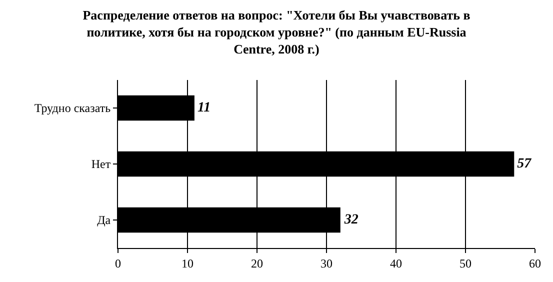  Describe the element at coordinates (276, 32) in the screenshot. I see `chart-title: Распределение ответов на вопрос: "Хотели бы Вы учавствовать в политике, хотя бы на городском уровне?" (по данным EU-Russia Centre, 2008 г.)` at that location.